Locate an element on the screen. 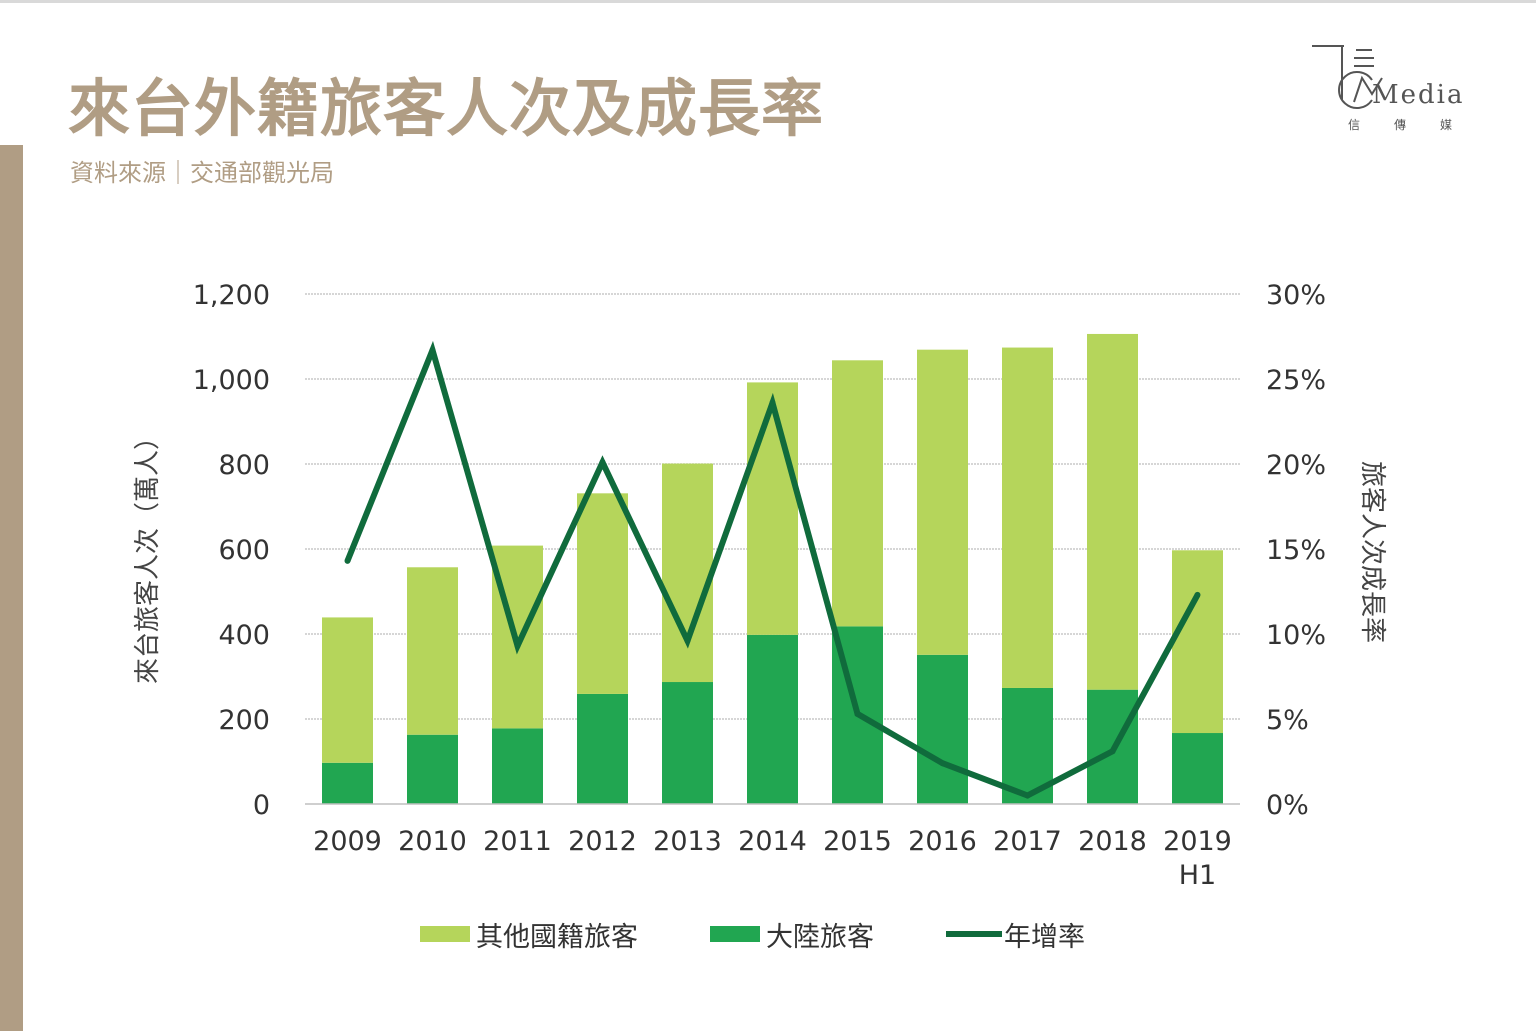  top-rule is located at coordinates (768, 1).